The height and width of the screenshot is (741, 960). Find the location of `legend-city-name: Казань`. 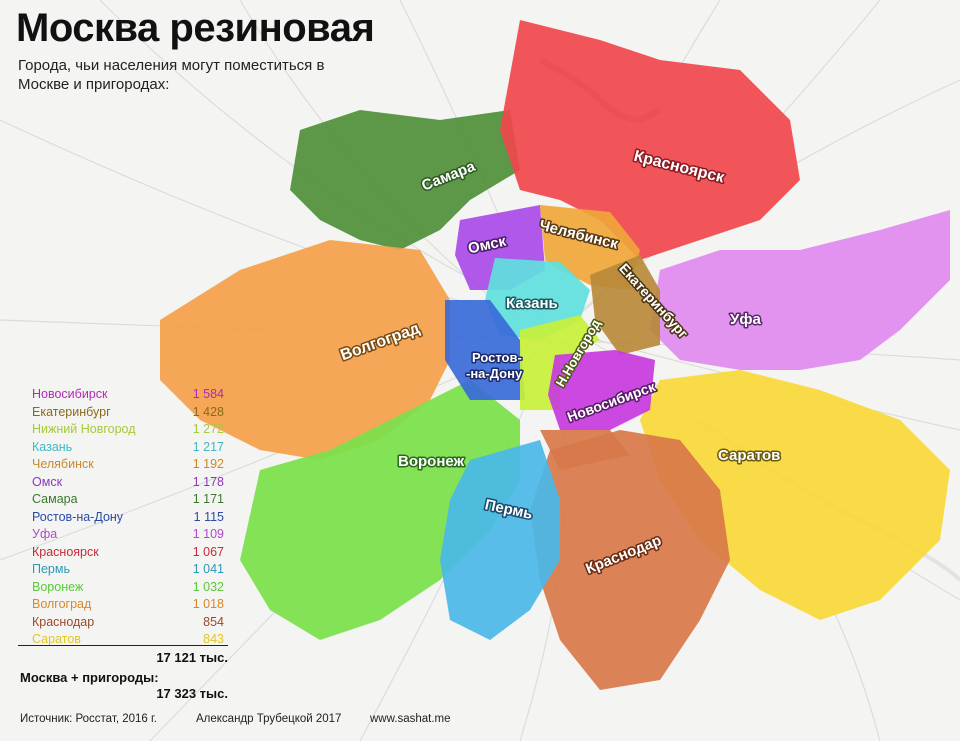

legend-city-name: Казань is located at coordinates (52, 446).